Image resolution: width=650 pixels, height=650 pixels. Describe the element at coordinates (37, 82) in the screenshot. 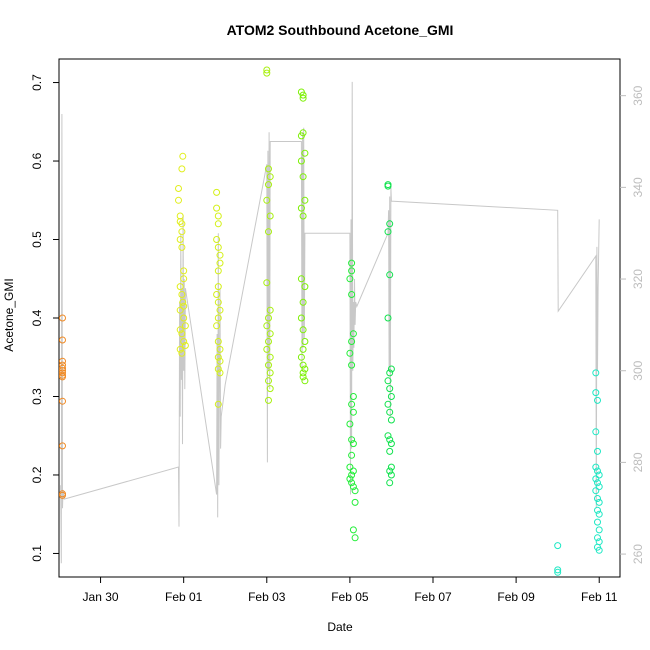

I see `y-tick-label: 0.7` at that location.